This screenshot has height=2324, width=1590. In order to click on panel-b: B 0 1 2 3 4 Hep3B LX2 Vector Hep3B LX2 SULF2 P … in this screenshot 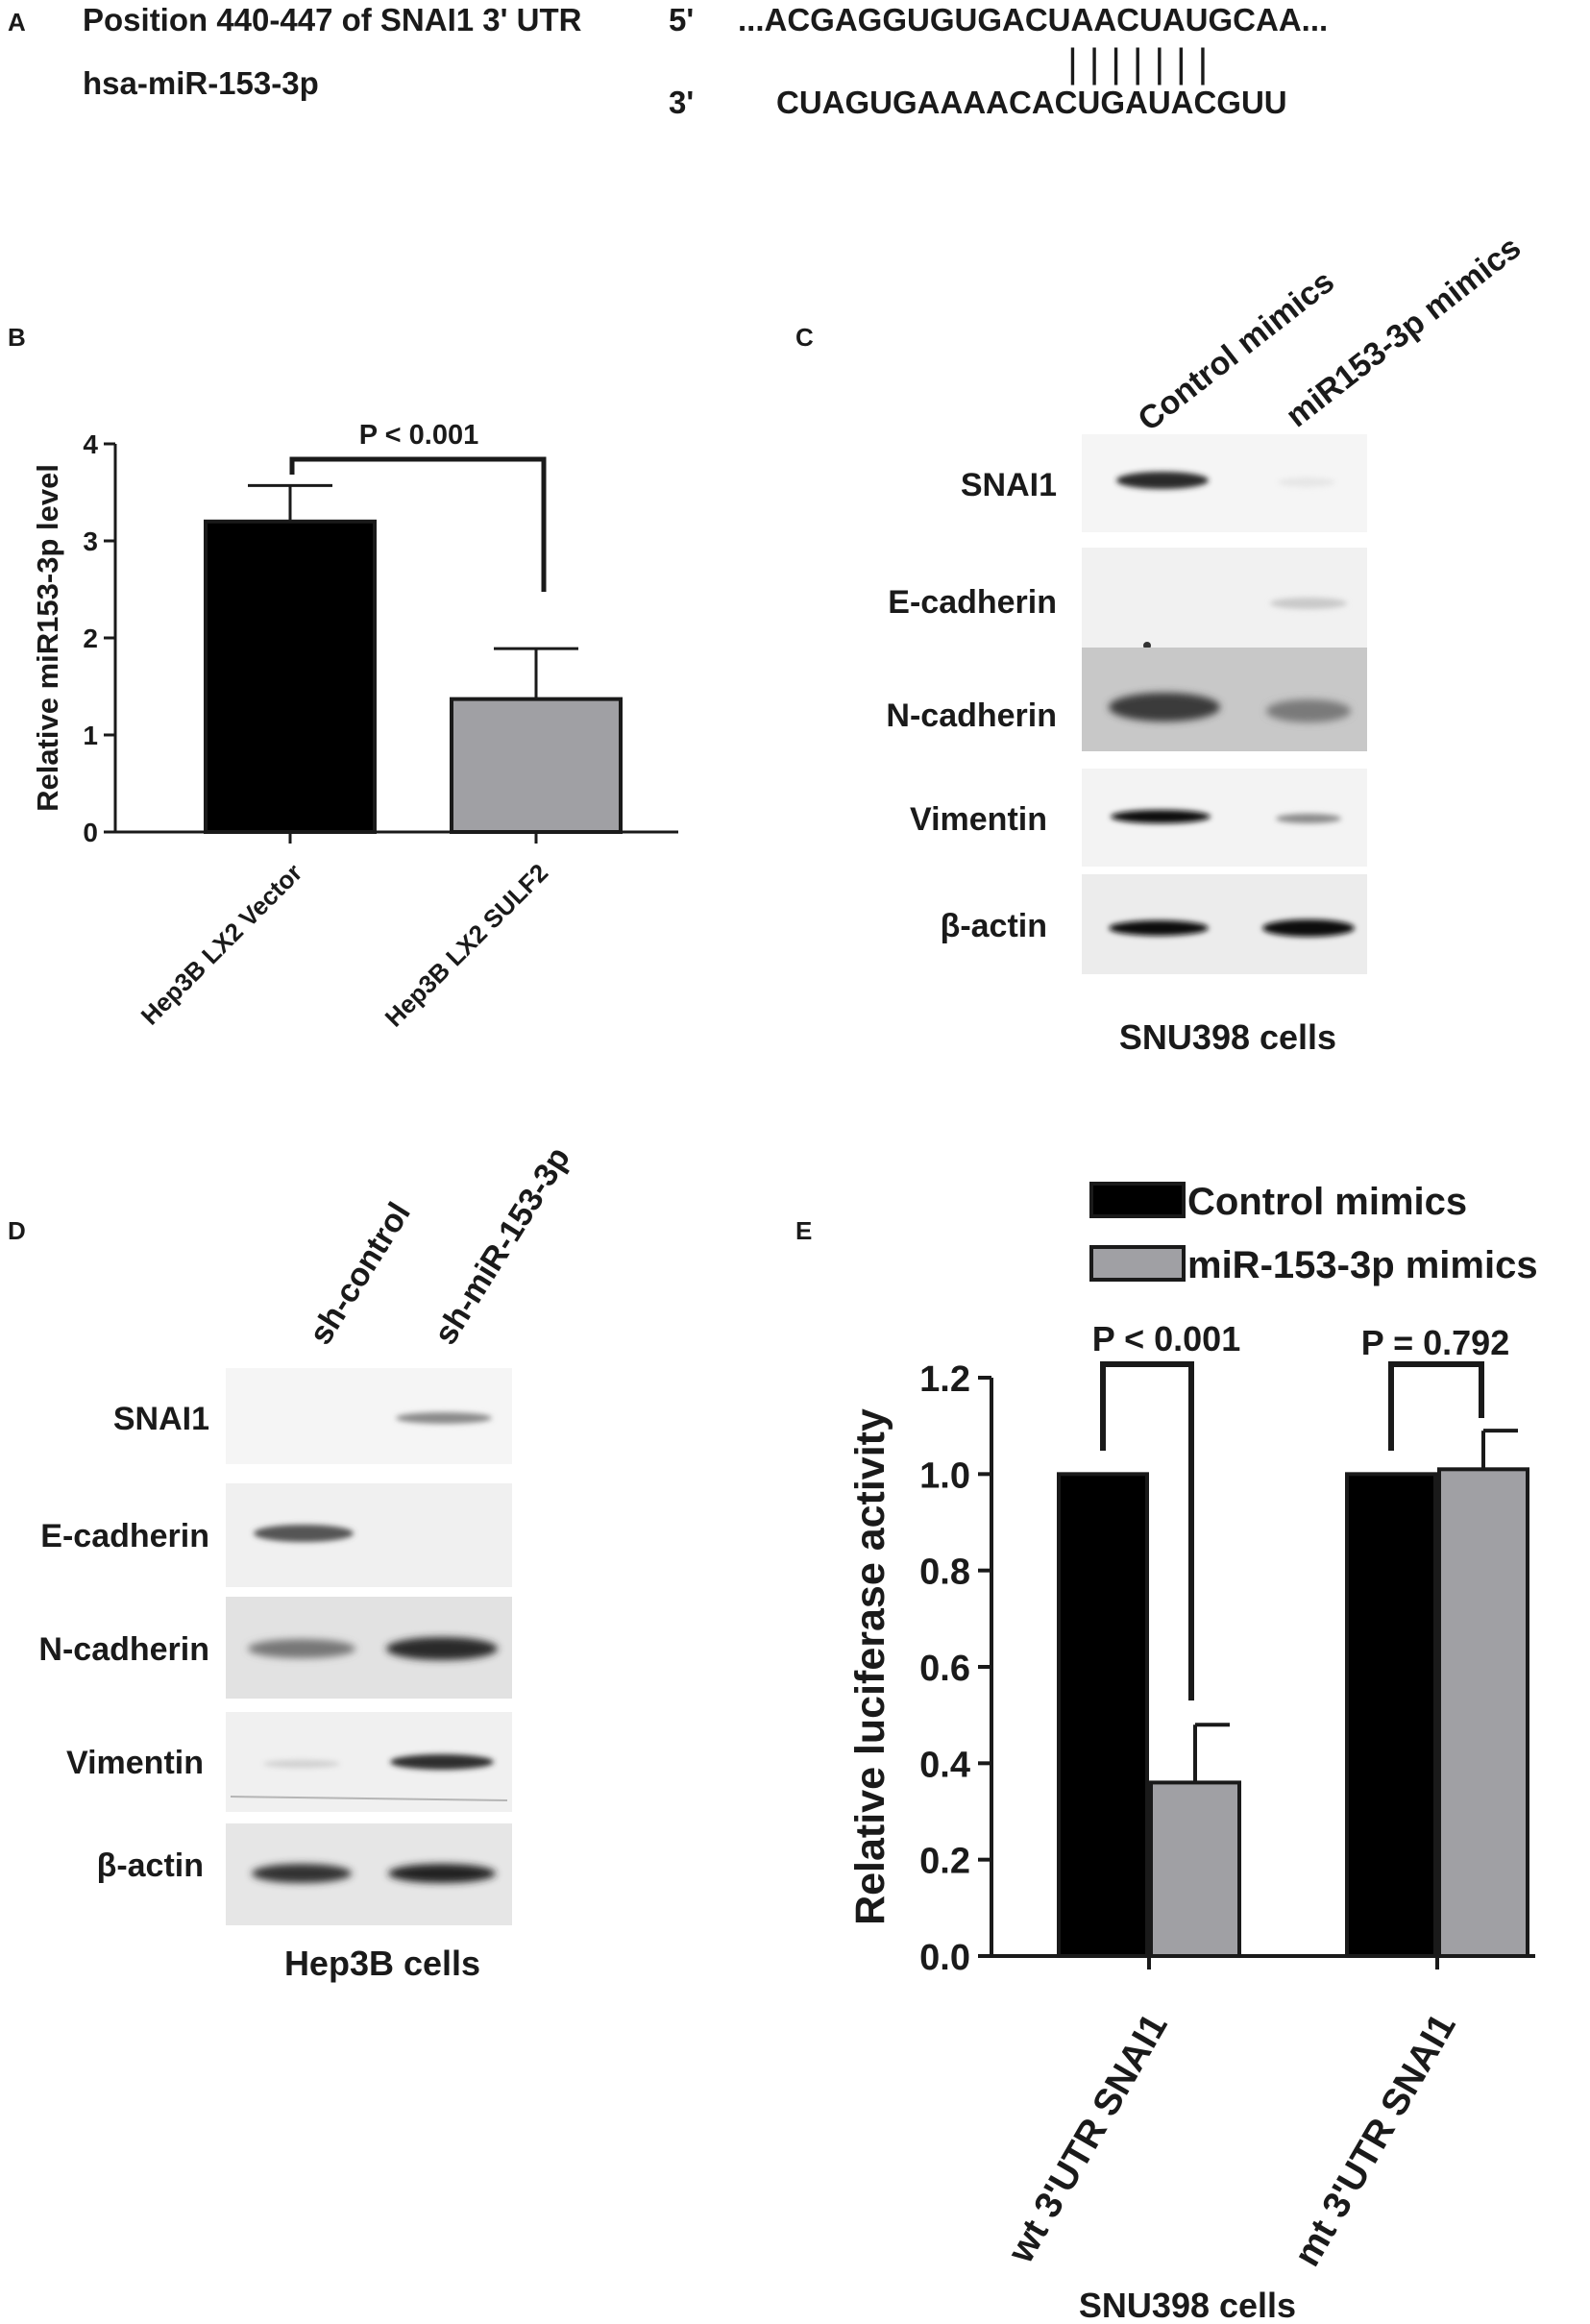, I will do `click(343, 678)`.